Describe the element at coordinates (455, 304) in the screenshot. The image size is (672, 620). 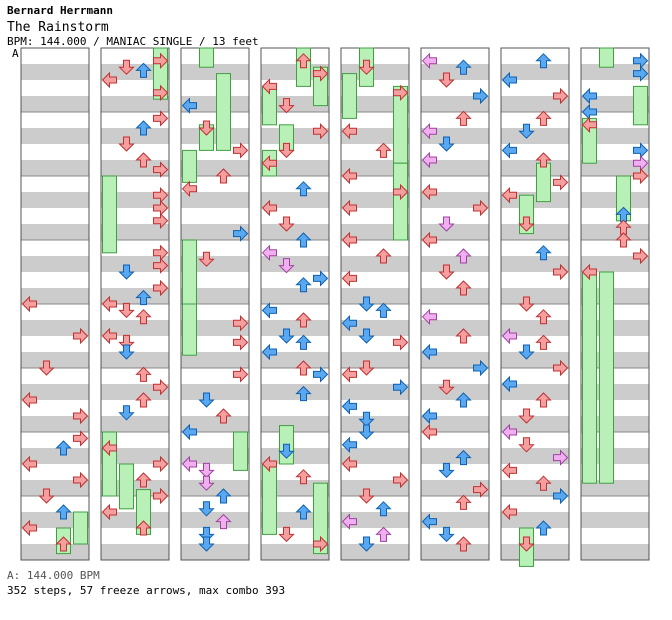
I see `chart-column-border` at that location.